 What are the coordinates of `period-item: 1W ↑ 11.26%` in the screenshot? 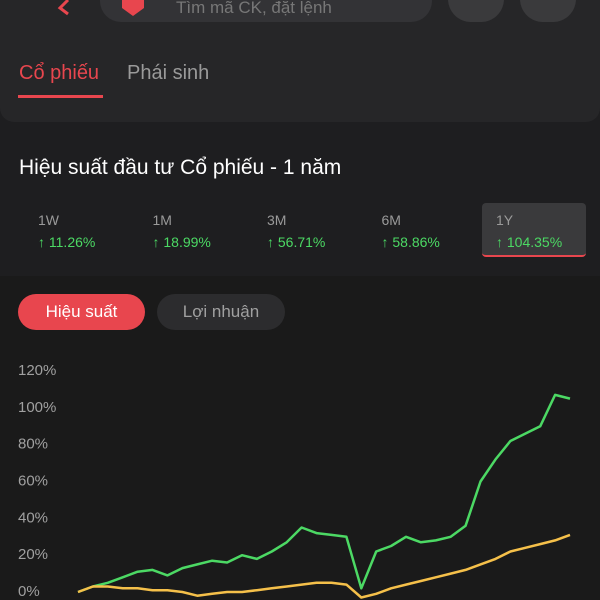 It's located at (76, 229).